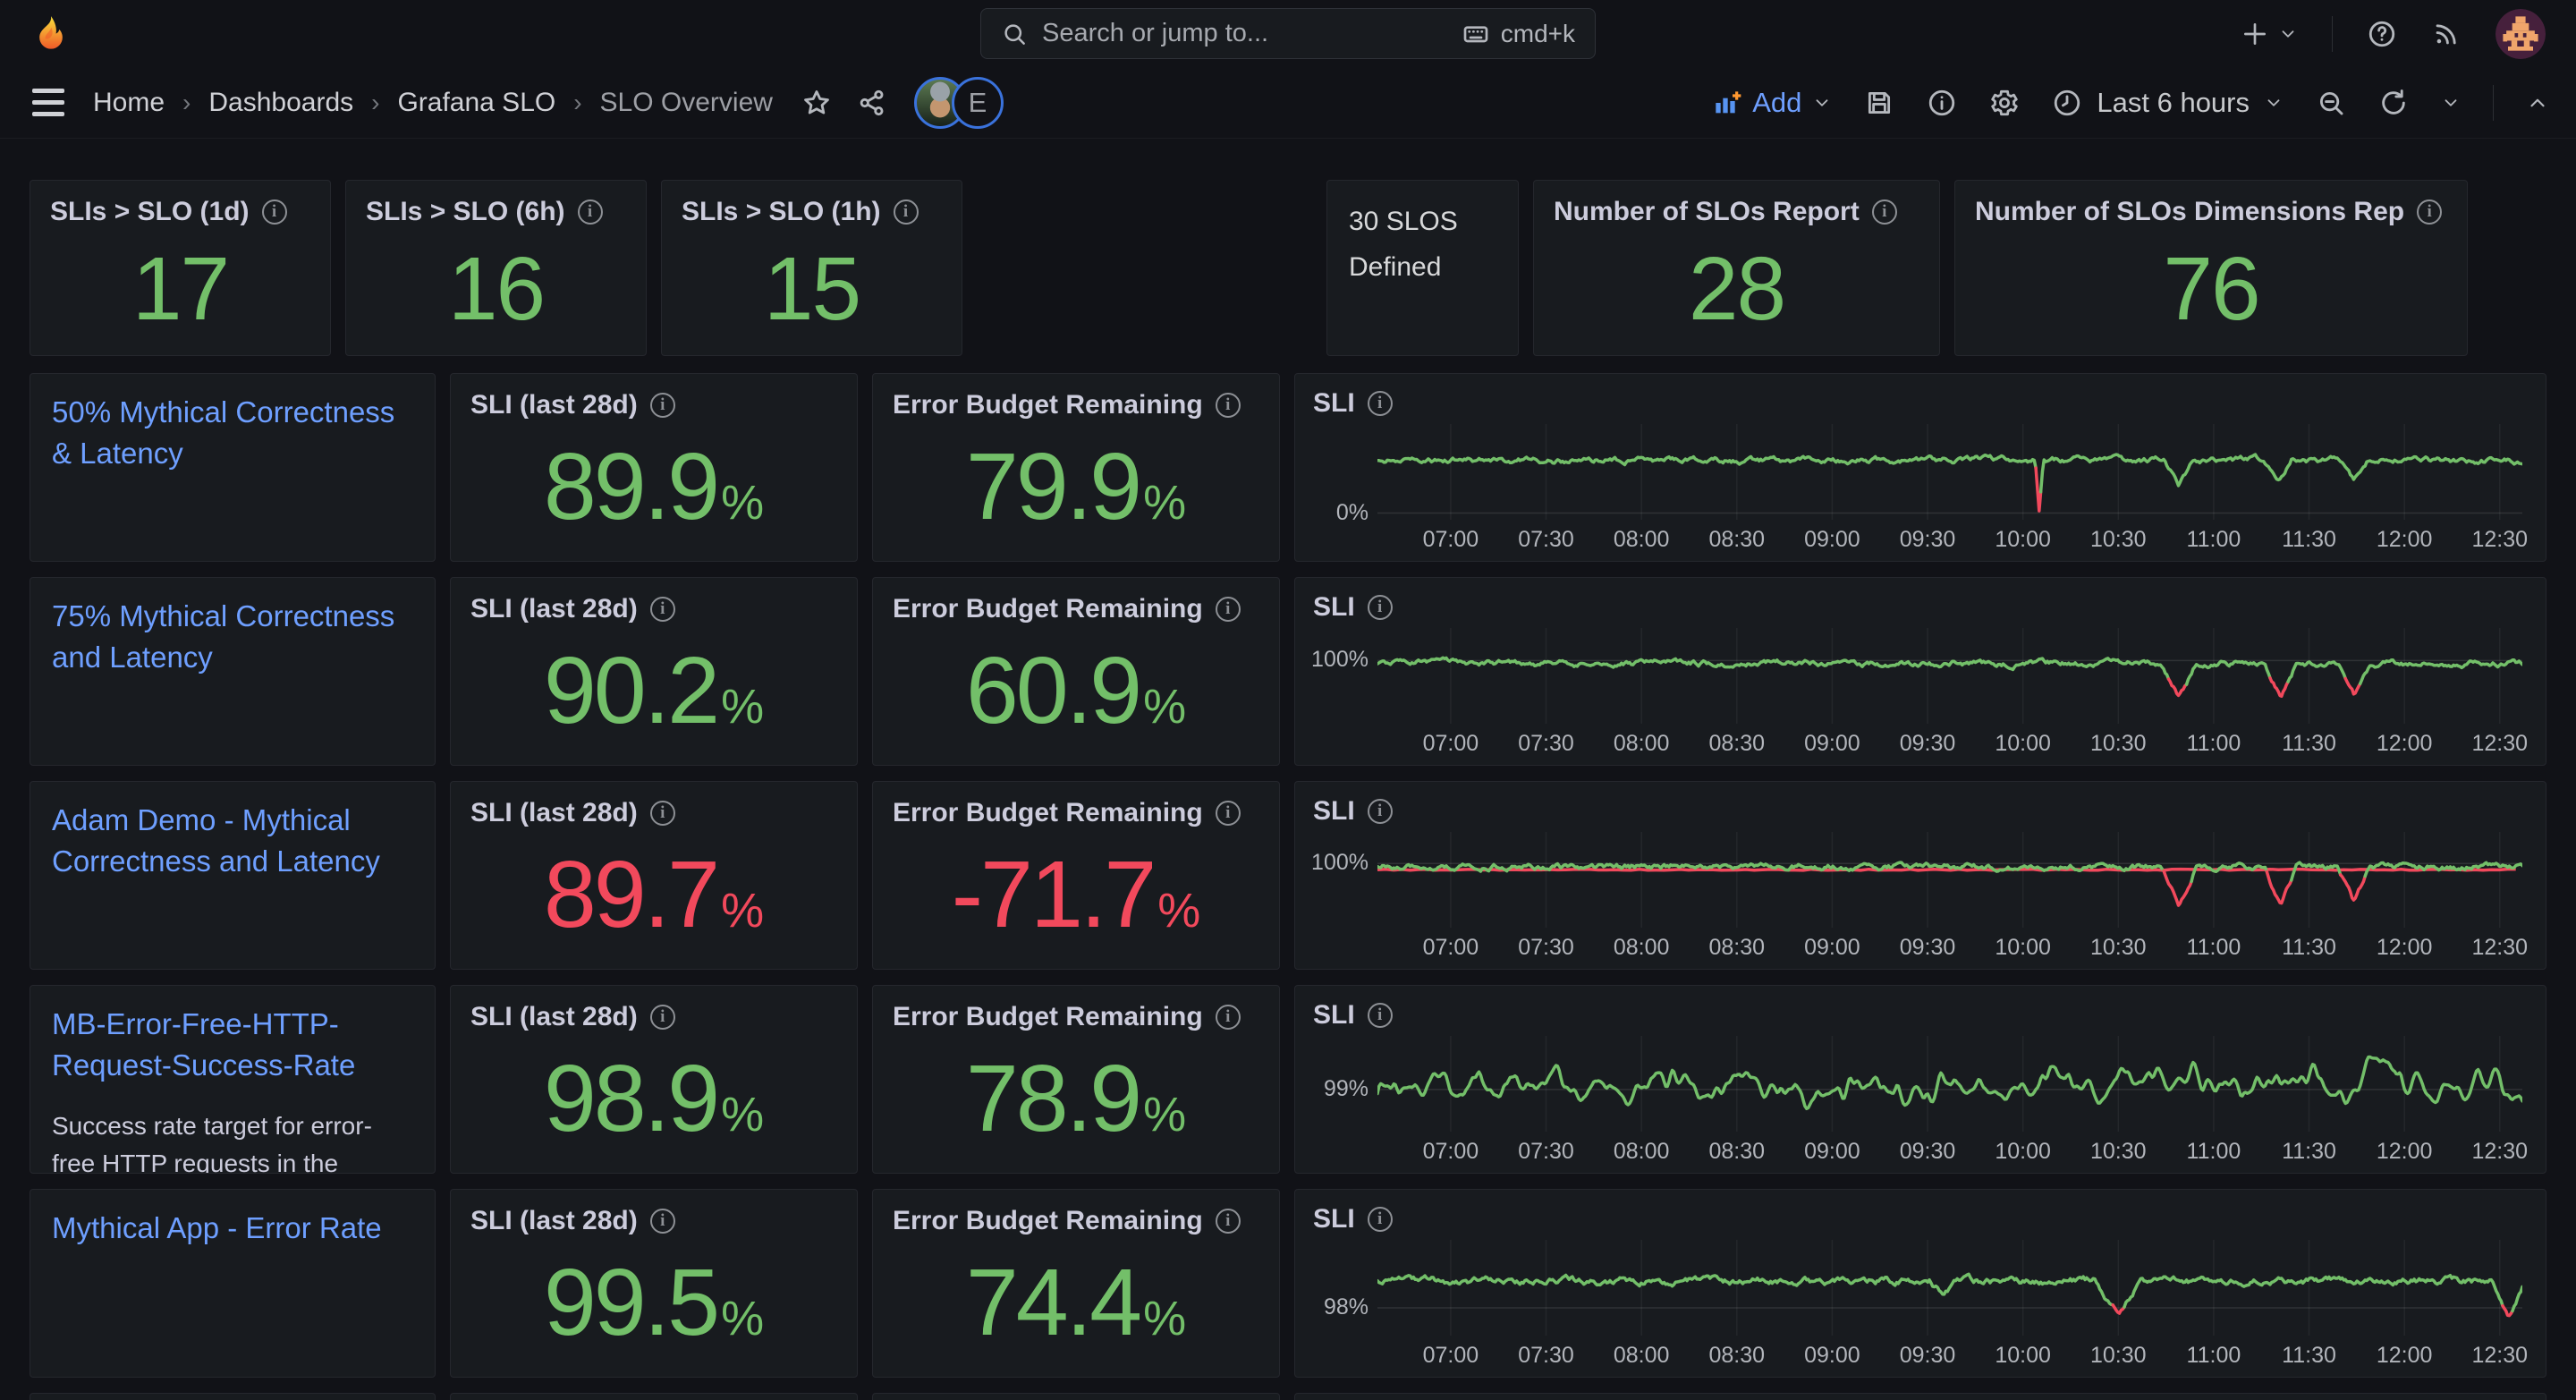 The width and height of the screenshot is (2576, 1400). What do you see at coordinates (2537, 103) in the screenshot?
I see `collapse-chevron-up-icon` at bounding box center [2537, 103].